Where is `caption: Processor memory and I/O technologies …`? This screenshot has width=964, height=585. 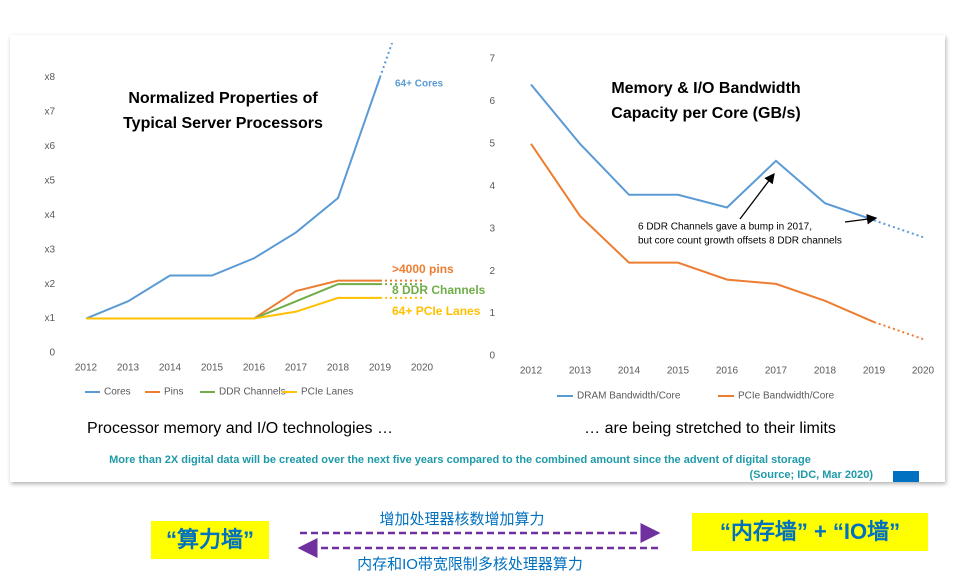 caption: Processor memory and I/O technologies … is located at coordinates (240, 428).